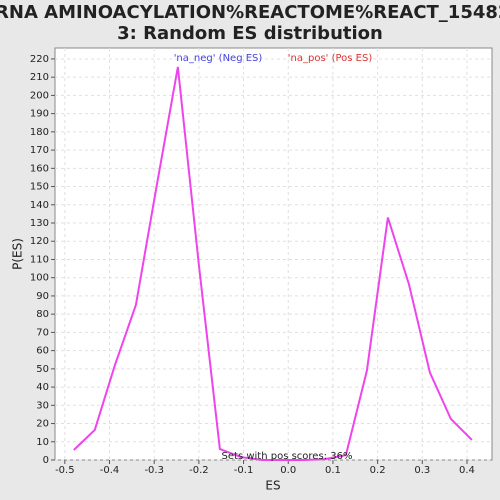 The width and height of the screenshot is (500, 500). I want to click on x-tick-label: 0.1, so click(333, 470).